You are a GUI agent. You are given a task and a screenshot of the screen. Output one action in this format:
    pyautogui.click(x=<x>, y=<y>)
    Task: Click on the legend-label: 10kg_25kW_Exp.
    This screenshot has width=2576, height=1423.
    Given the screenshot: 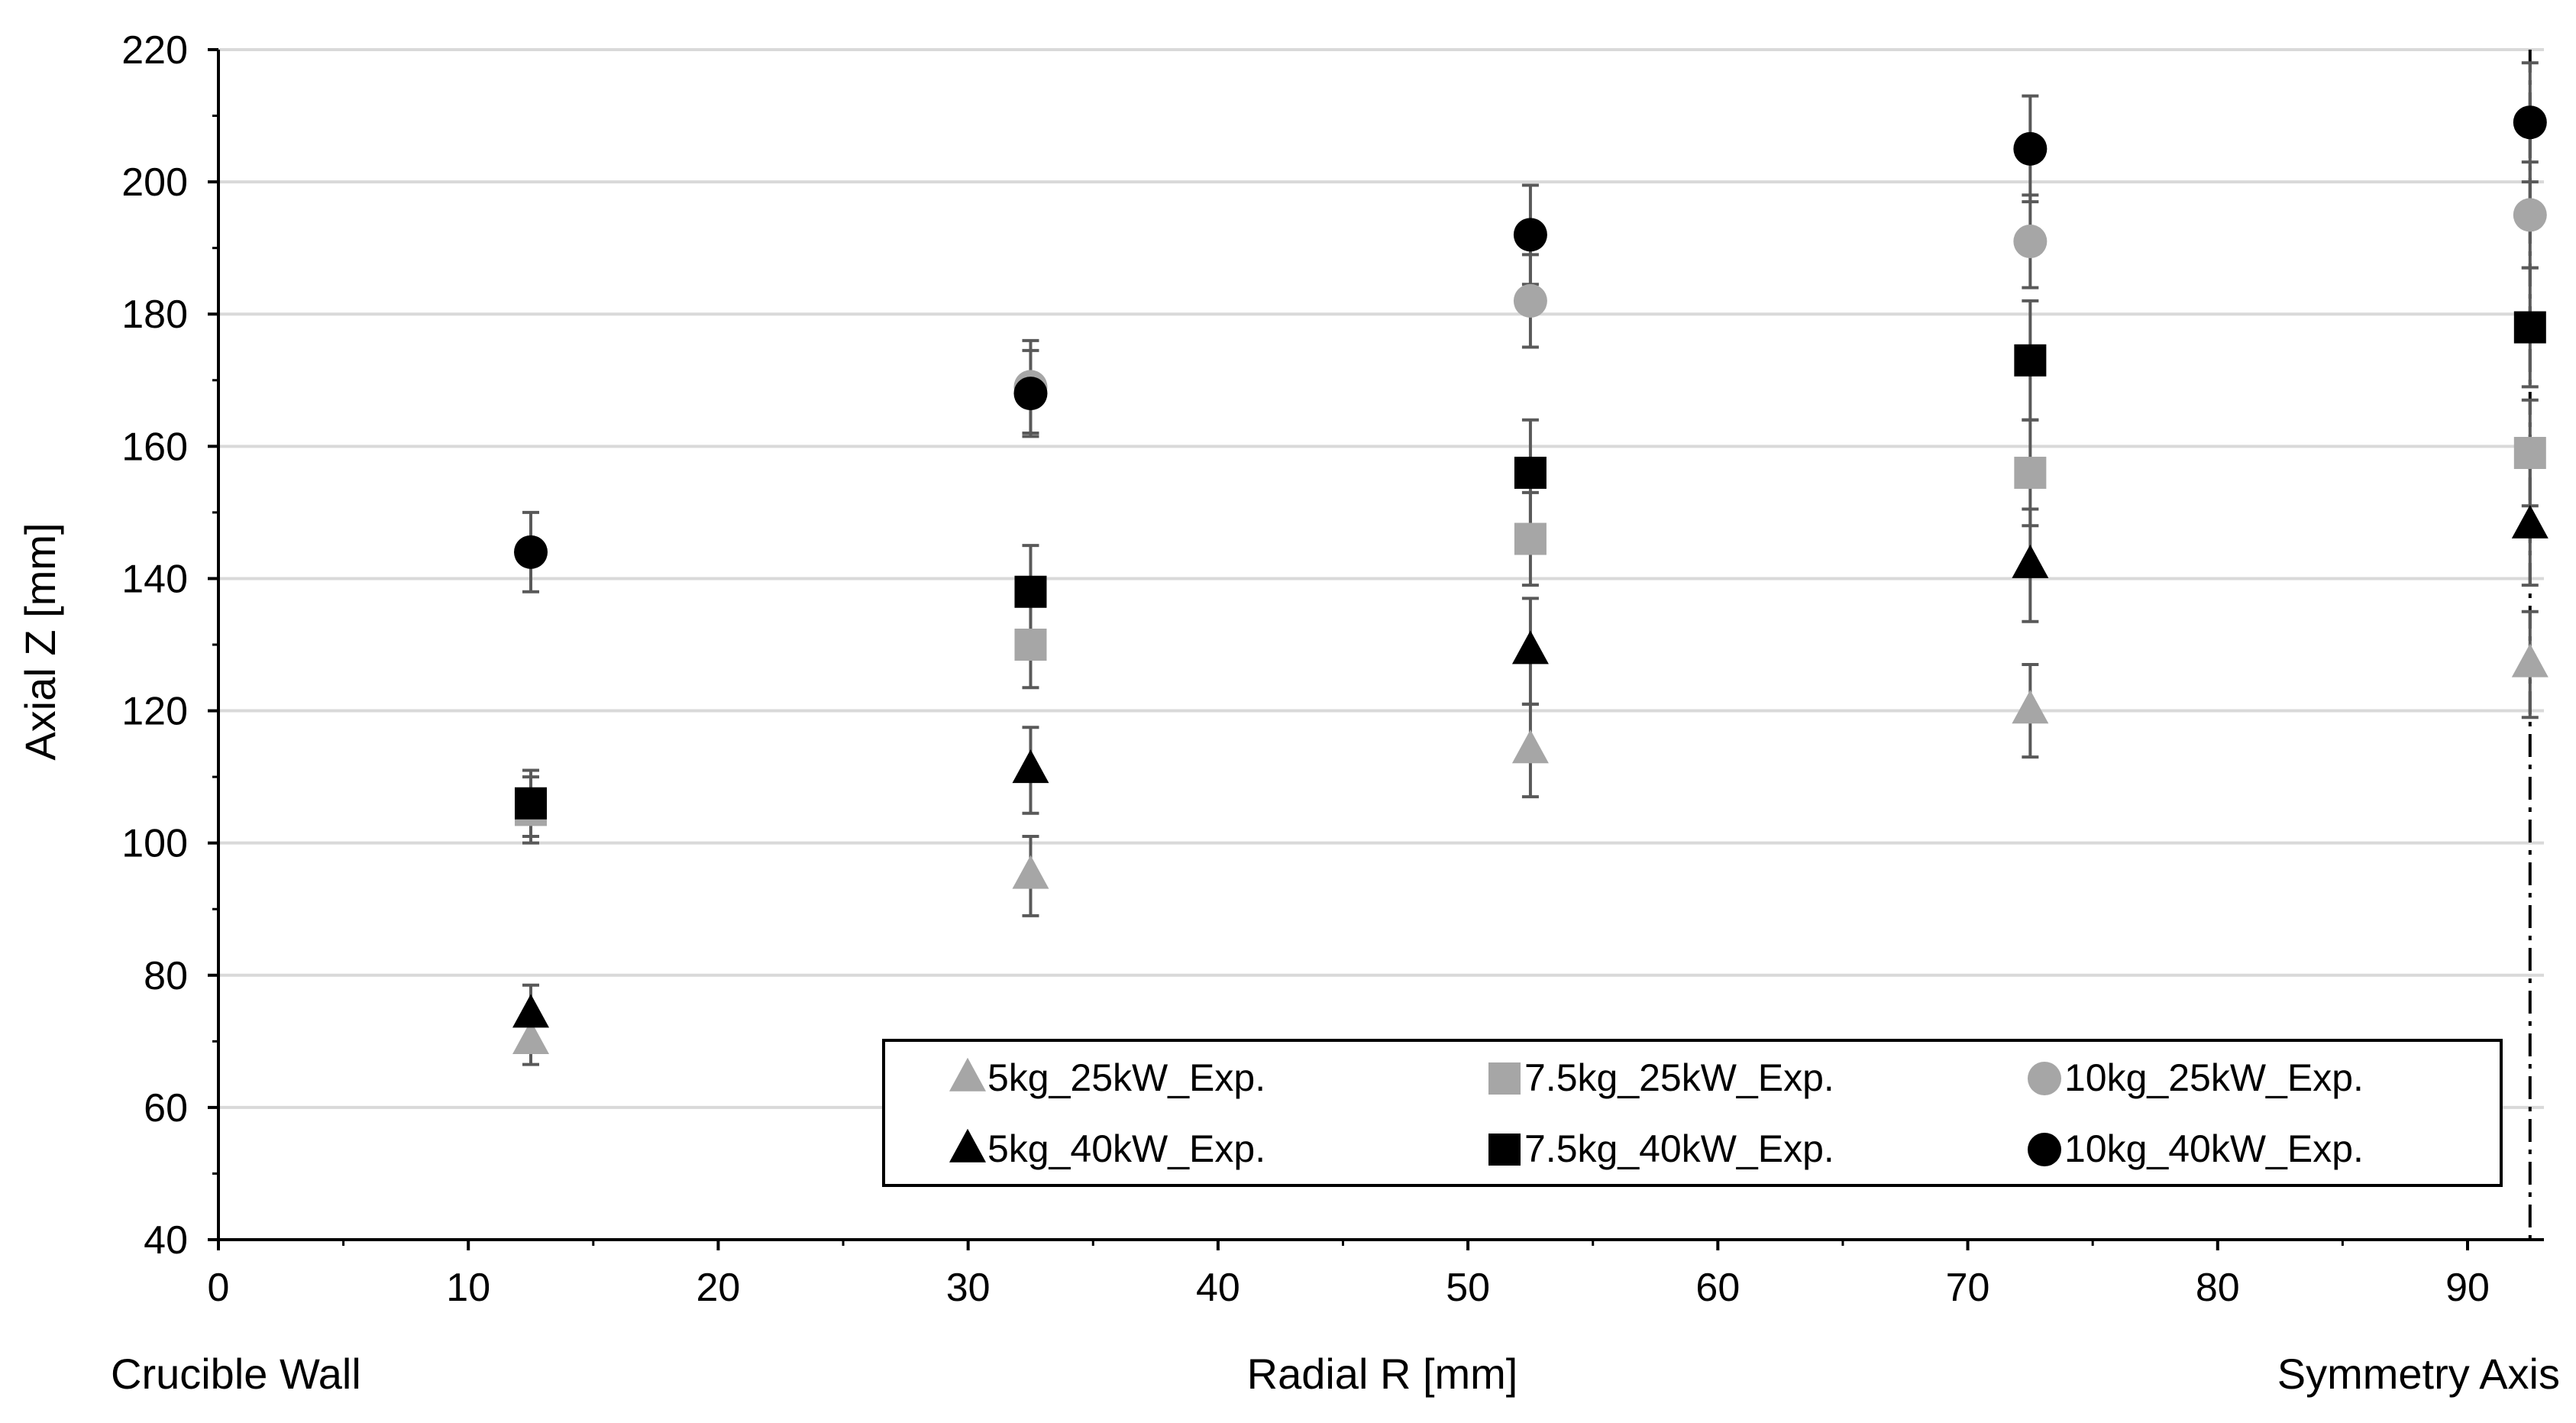 What is the action you would take?
    pyautogui.click(x=2214, y=1077)
    